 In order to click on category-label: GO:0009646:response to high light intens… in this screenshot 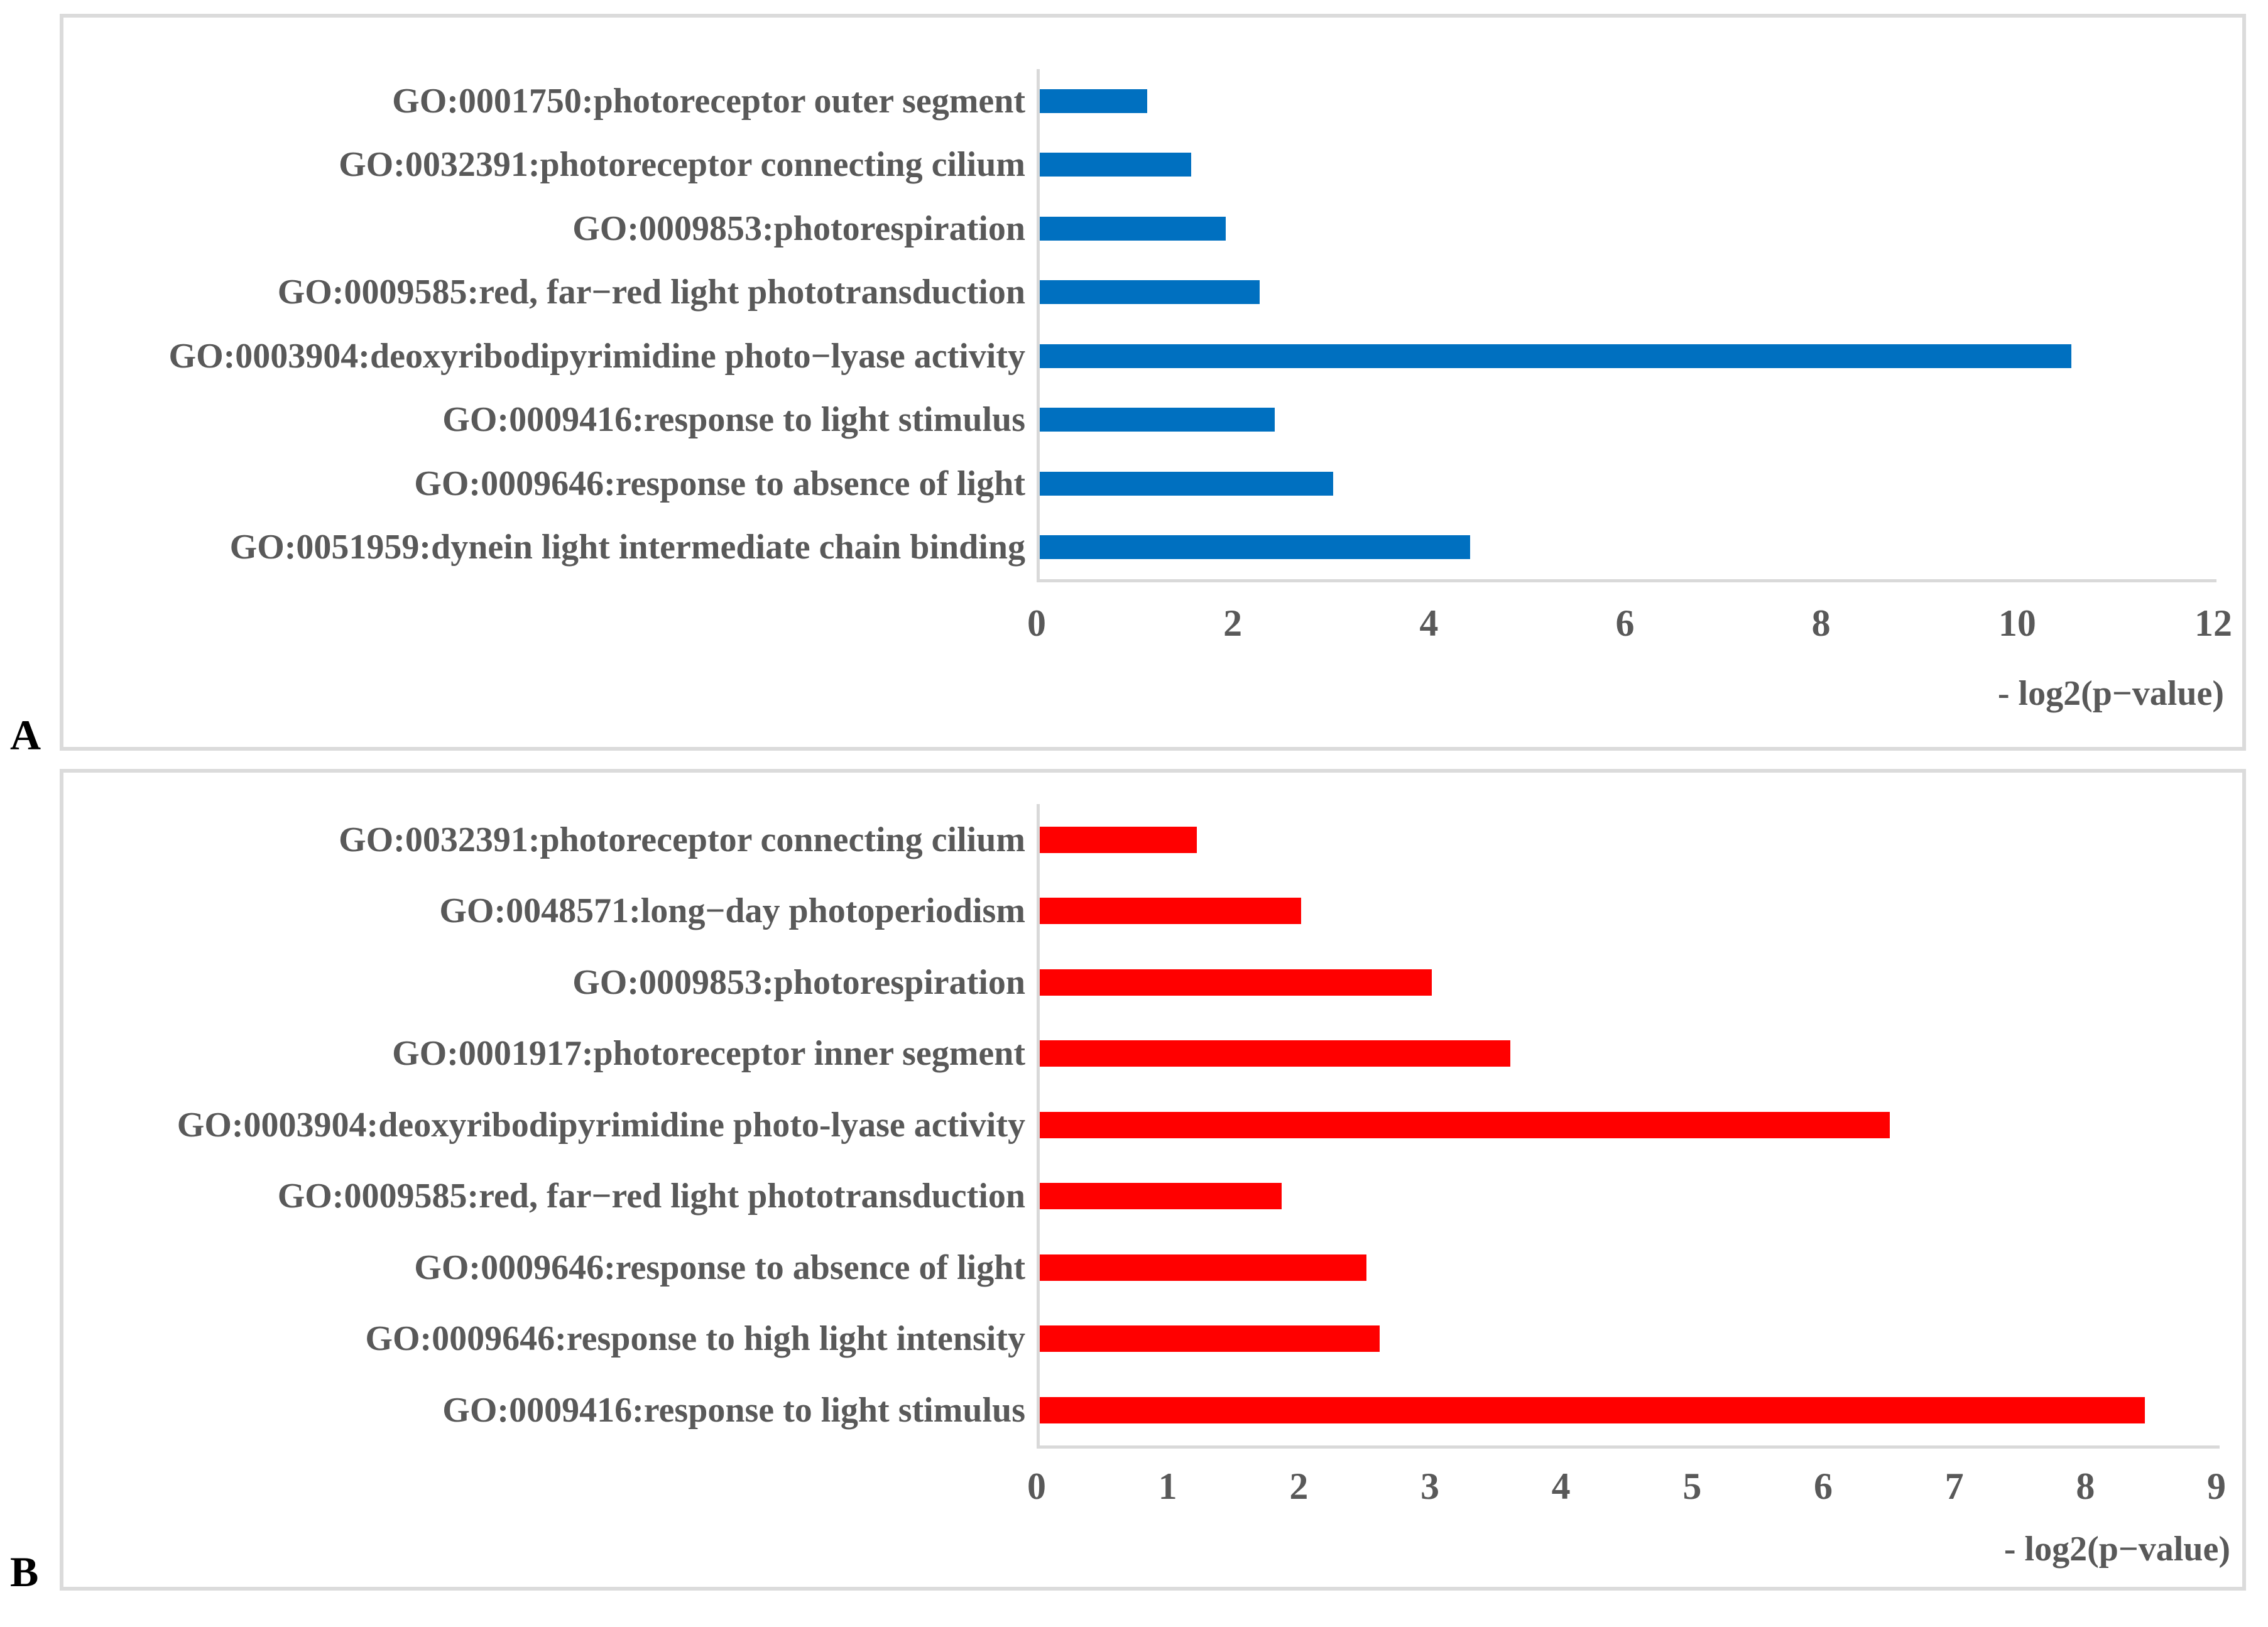, I will do `click(695, 1339)`.